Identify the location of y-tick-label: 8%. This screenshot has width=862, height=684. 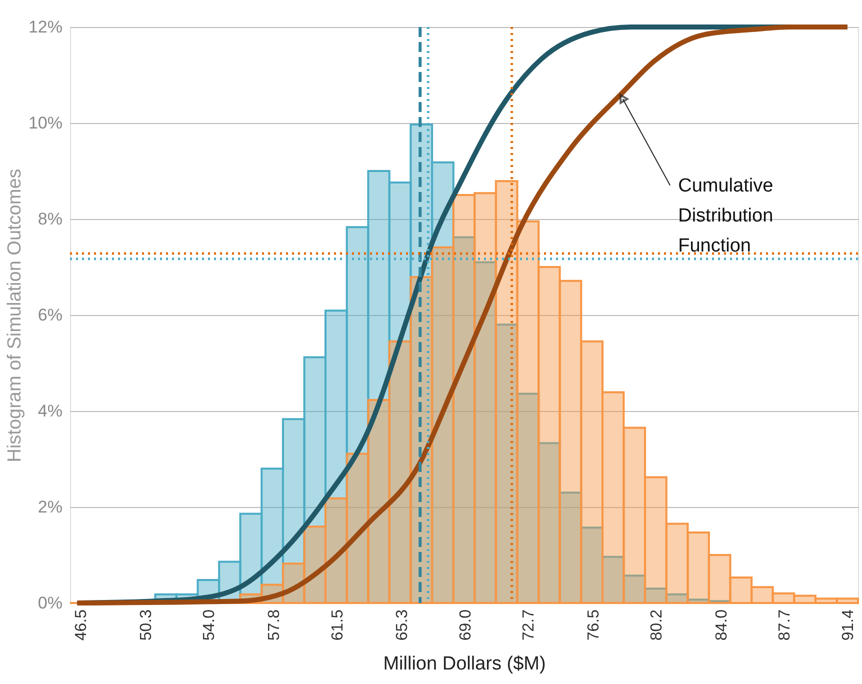
(50, 219).